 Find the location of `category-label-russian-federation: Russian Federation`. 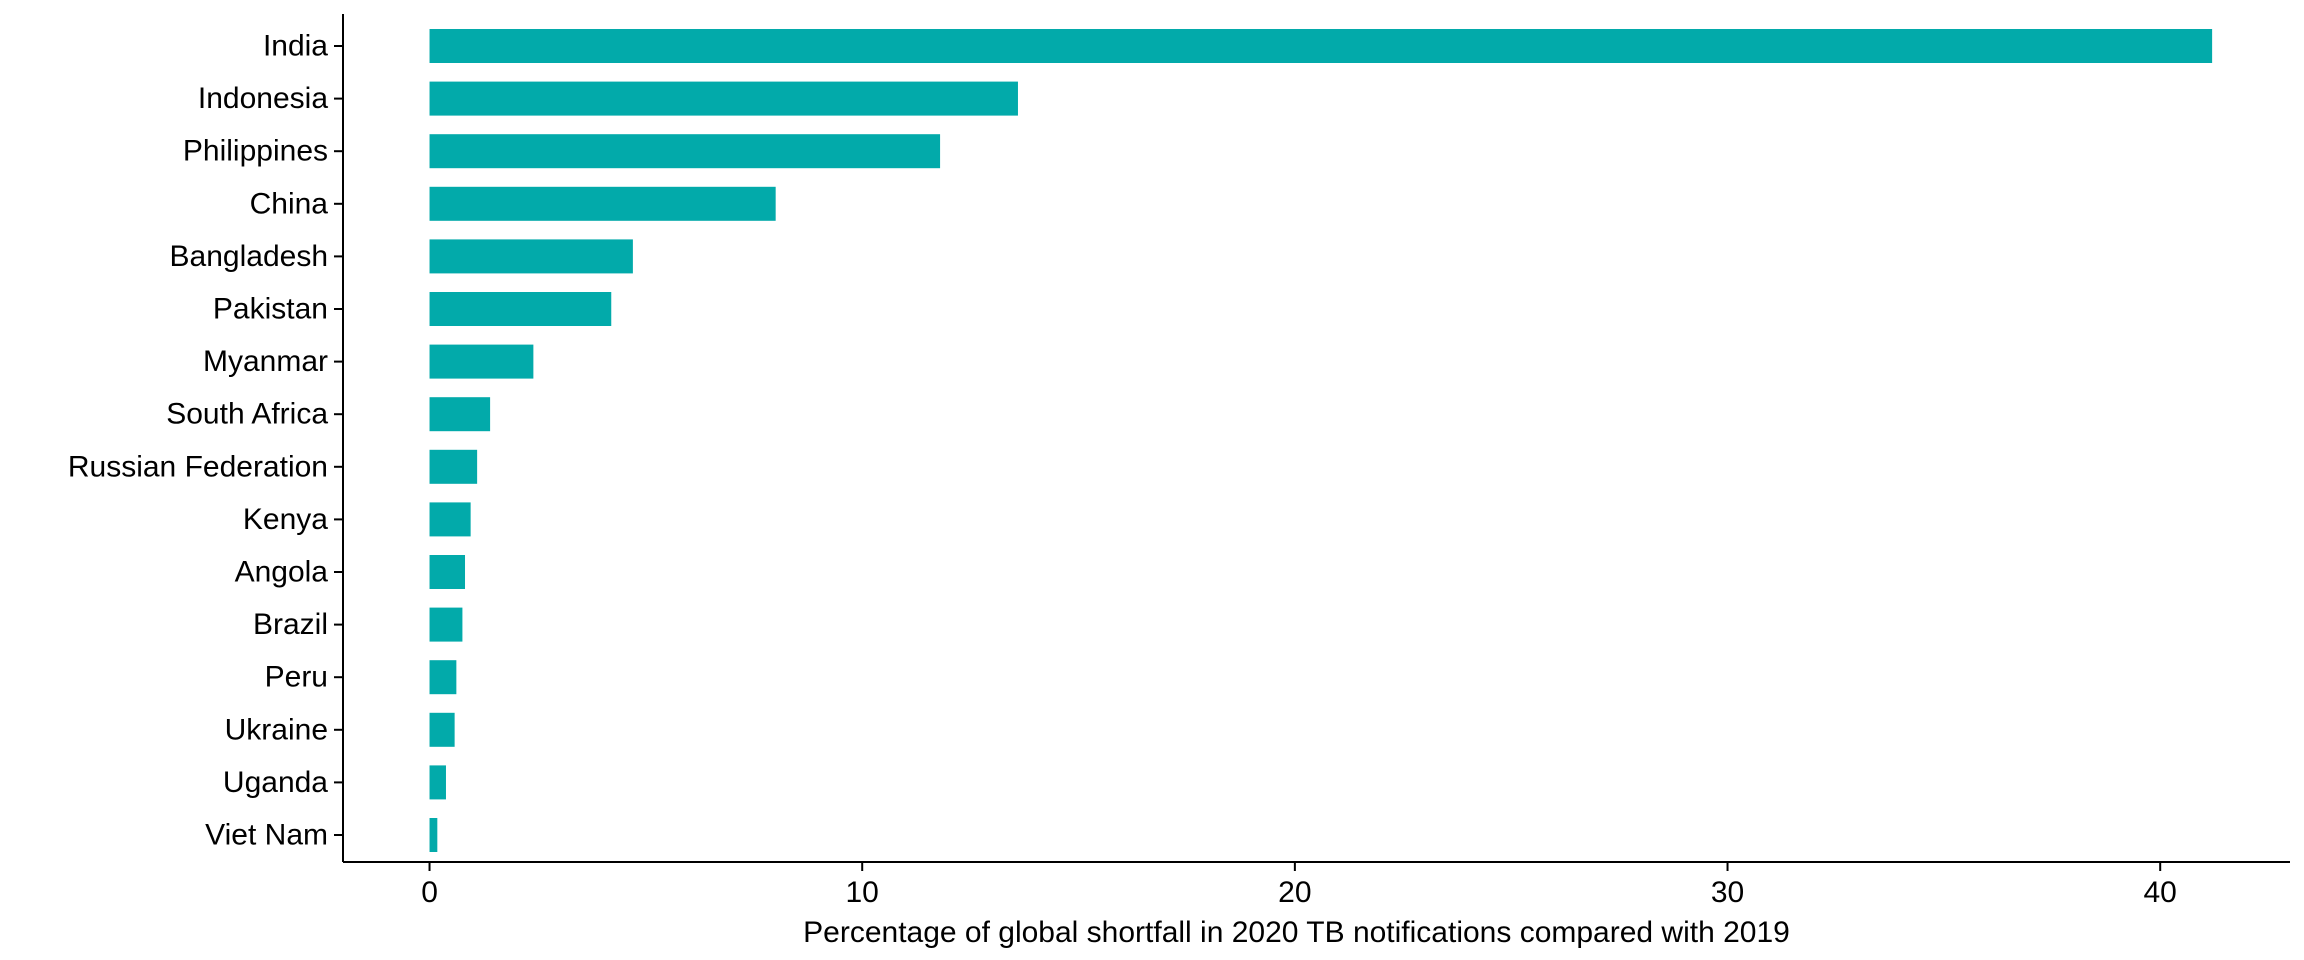

category-label-russian-federation: Russian Federation is located at coordinates (198, 466).